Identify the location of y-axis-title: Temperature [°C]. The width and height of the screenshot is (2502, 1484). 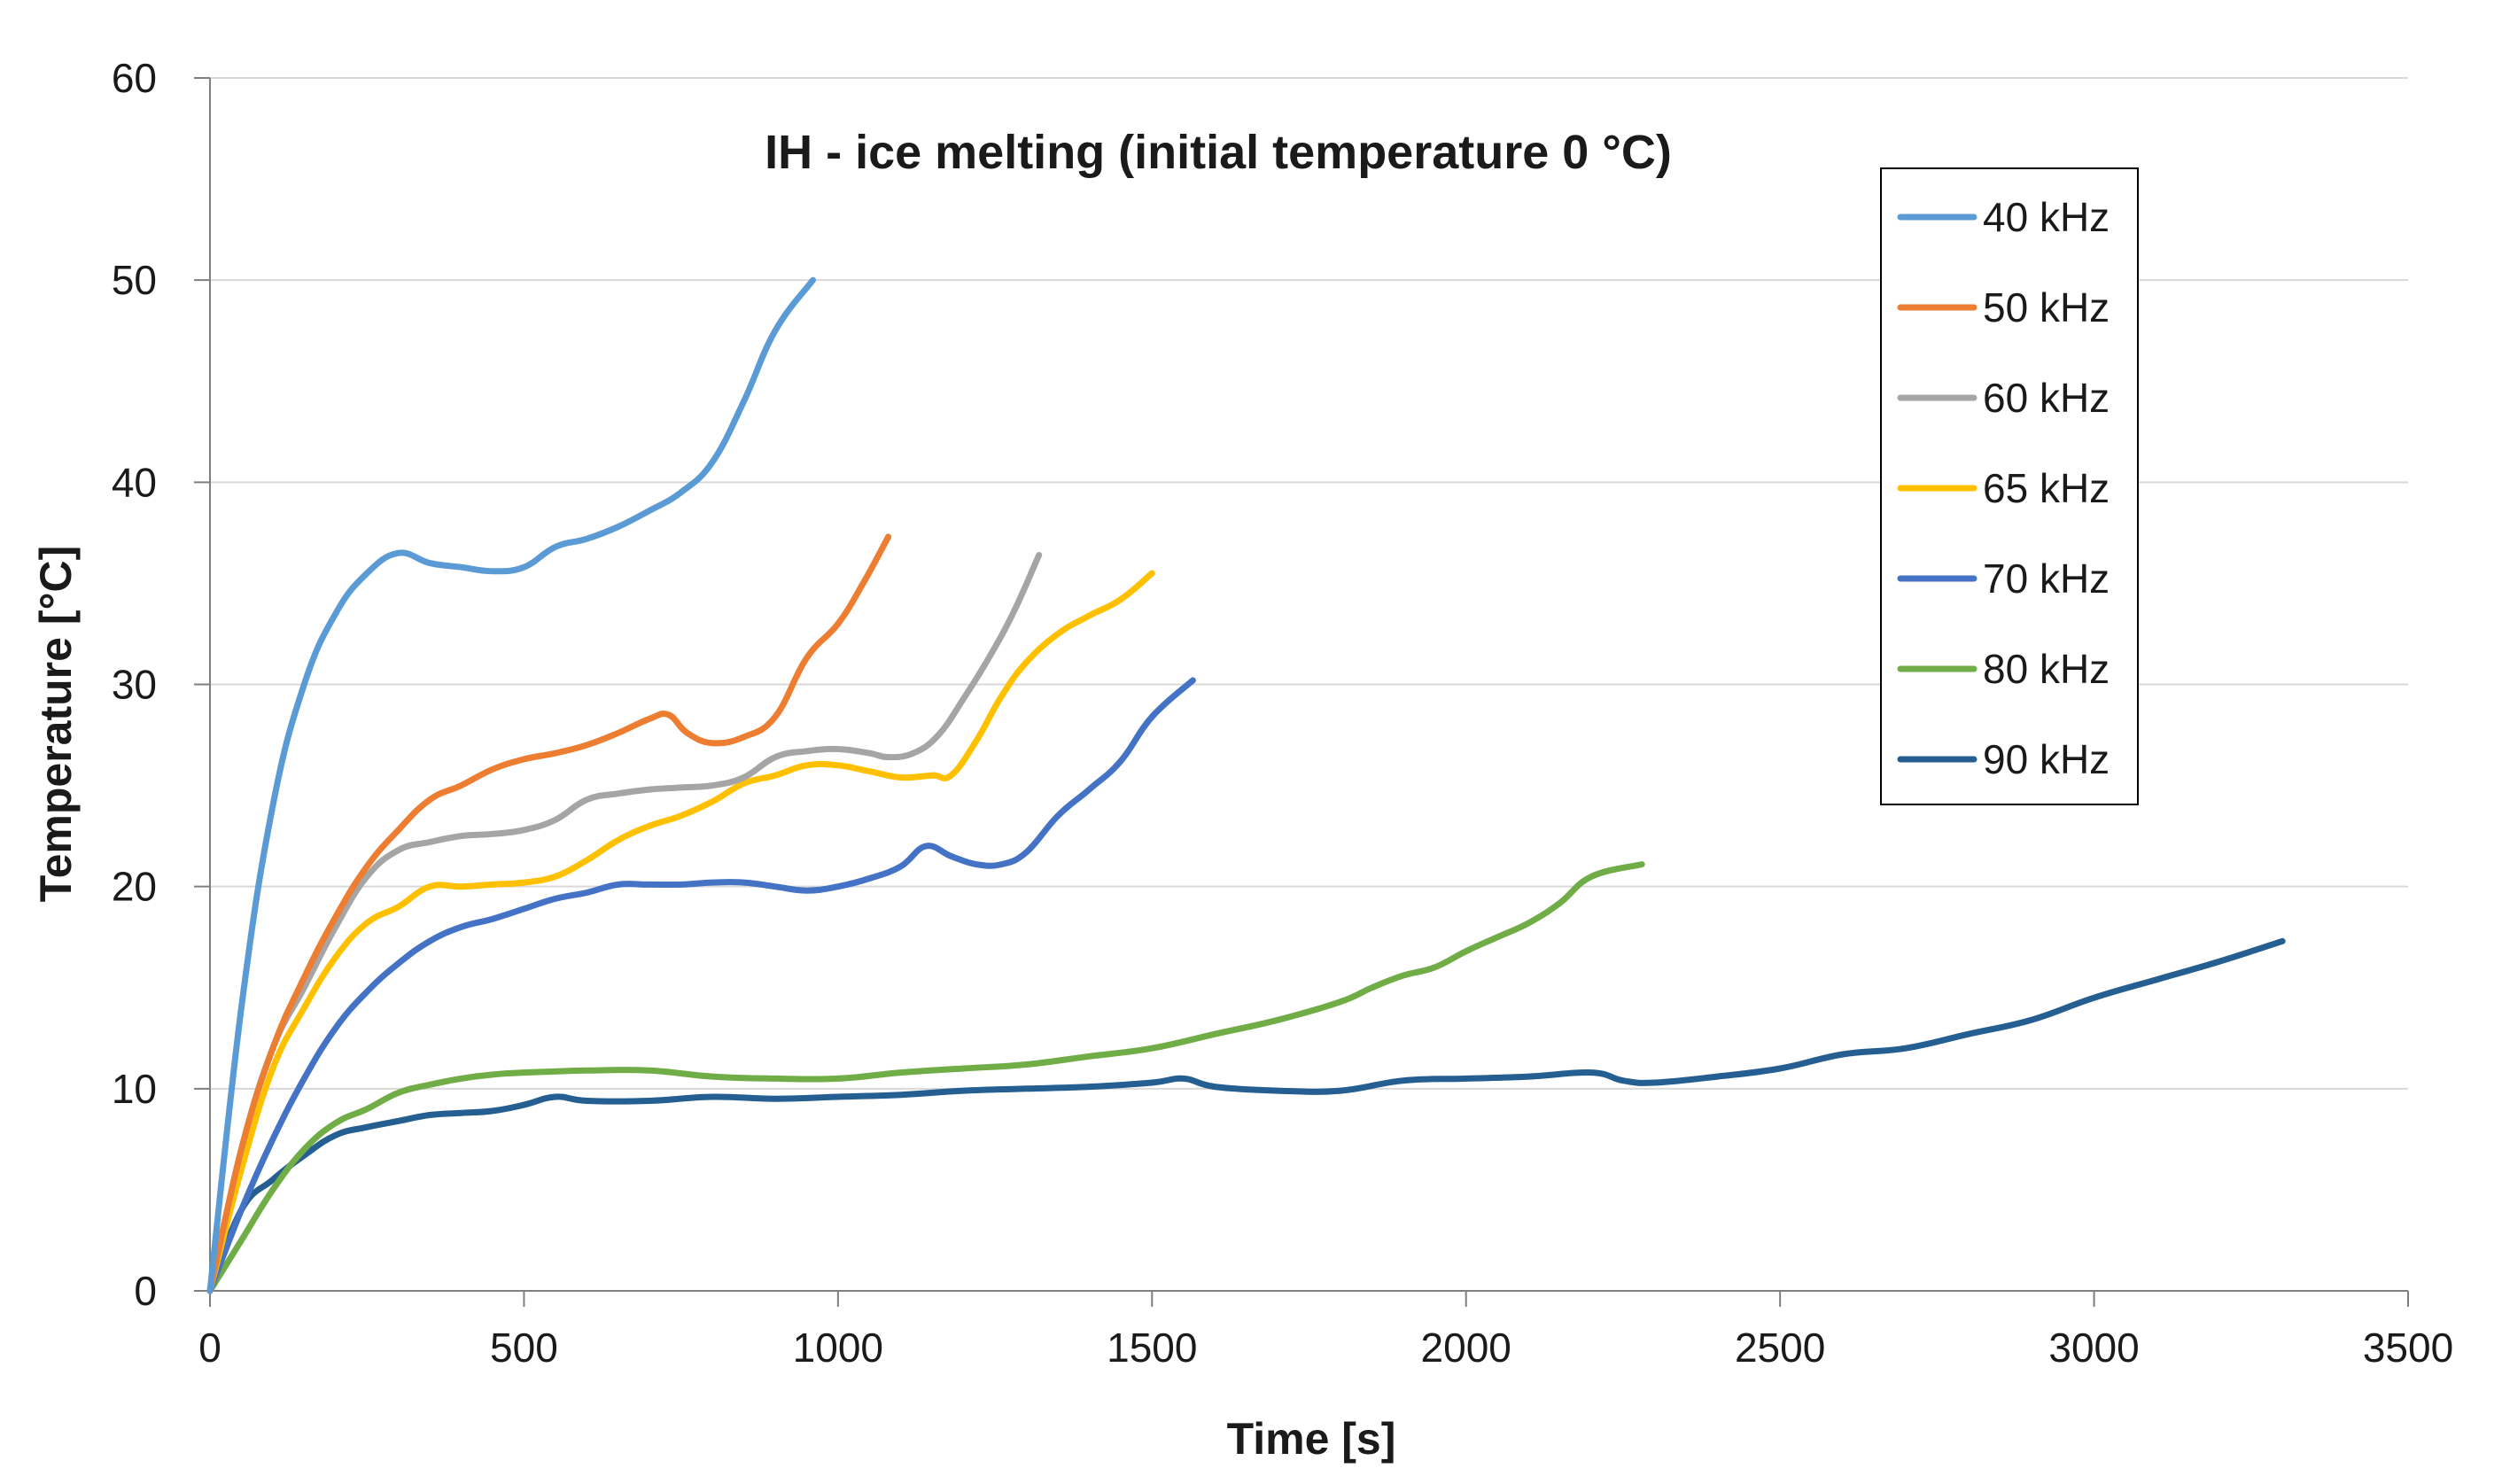
(56, 724).